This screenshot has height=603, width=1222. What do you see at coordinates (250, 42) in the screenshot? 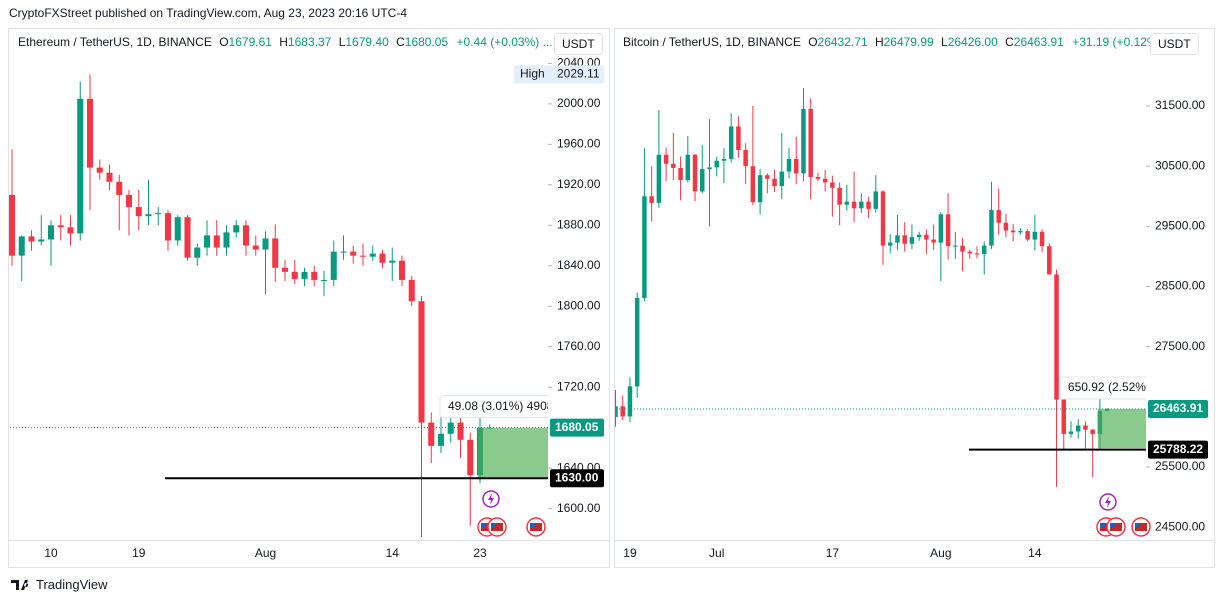
I see `legend-value: 1679.61` at bounding box center [250, 42].